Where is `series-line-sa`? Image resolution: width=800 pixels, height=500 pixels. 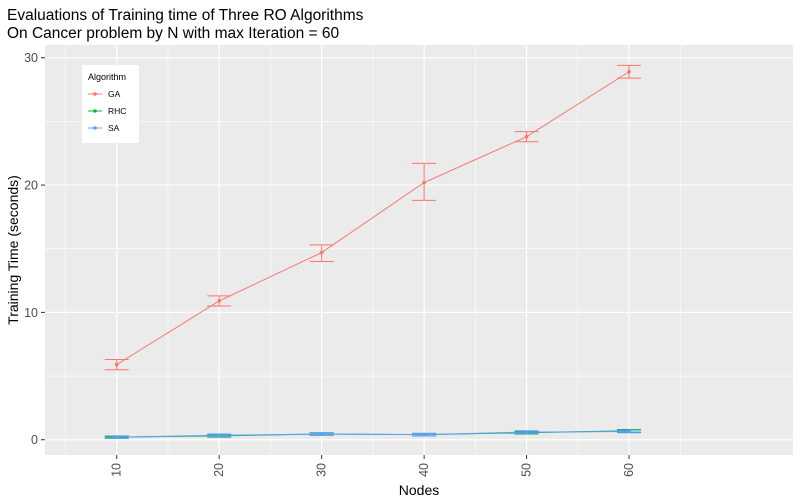
series-line-sa is located at coordinates (373, 434).